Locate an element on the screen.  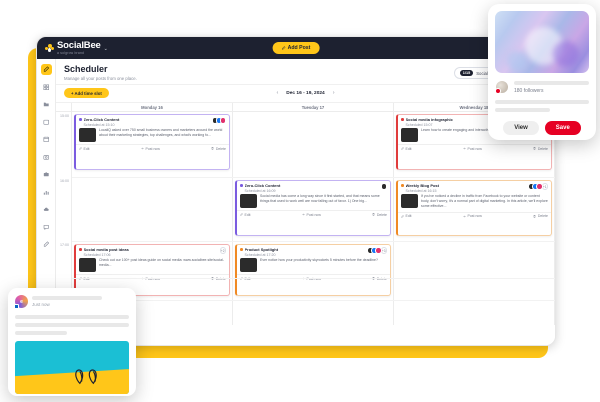
inbox-icon is located at coordinates (46, 122).